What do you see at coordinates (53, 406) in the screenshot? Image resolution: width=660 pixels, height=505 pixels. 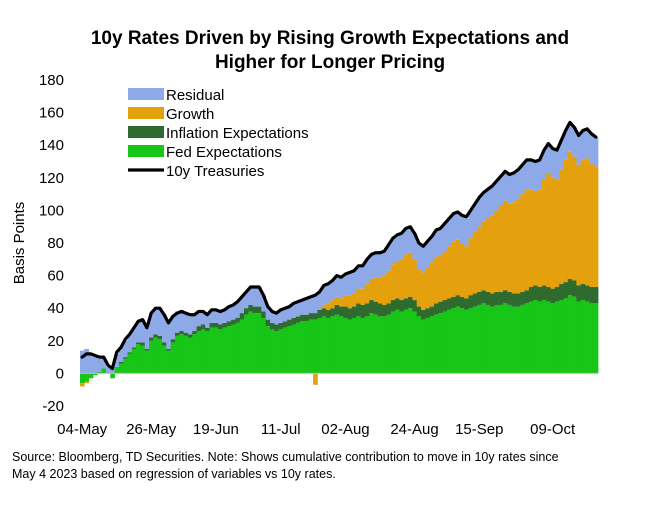 I see `y-tick-label: -20` at bounding box center [53, 406].